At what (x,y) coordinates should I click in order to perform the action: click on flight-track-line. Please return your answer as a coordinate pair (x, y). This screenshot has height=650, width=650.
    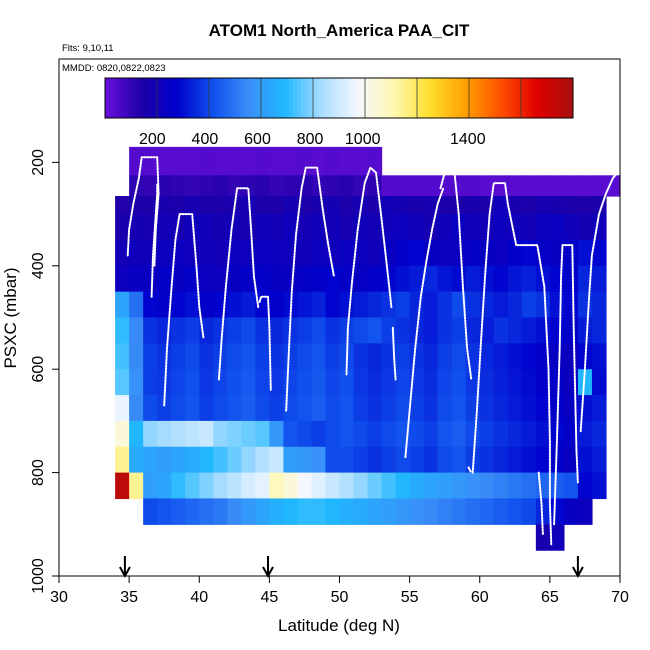
    Looking at the image, I should click on (456, 276).